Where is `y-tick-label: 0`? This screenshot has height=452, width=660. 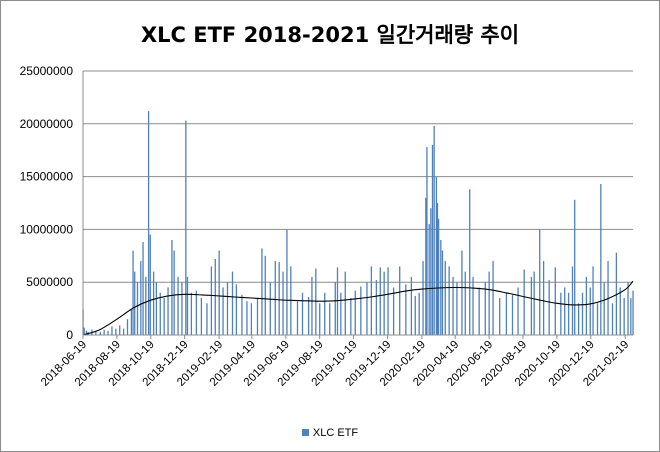 y-tick-label: 0 is located at coordinates (69, 335).